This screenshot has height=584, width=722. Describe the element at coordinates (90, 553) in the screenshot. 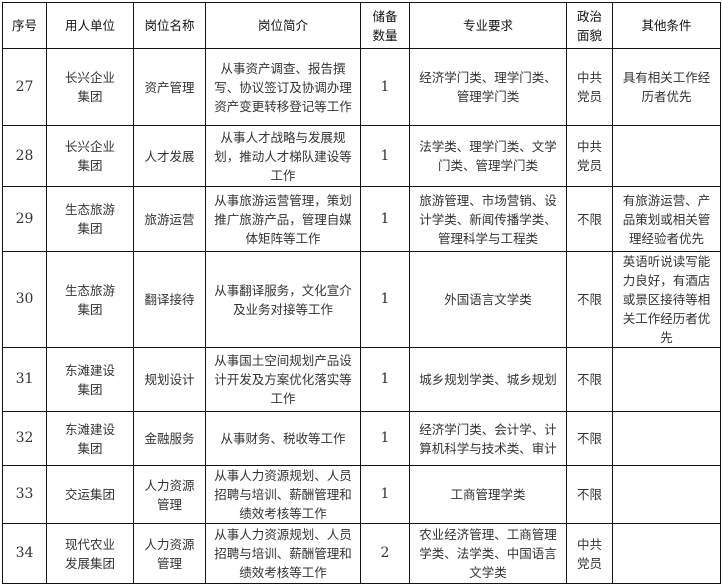

I see `cell-unit: 现代农业发展集团` at that location.